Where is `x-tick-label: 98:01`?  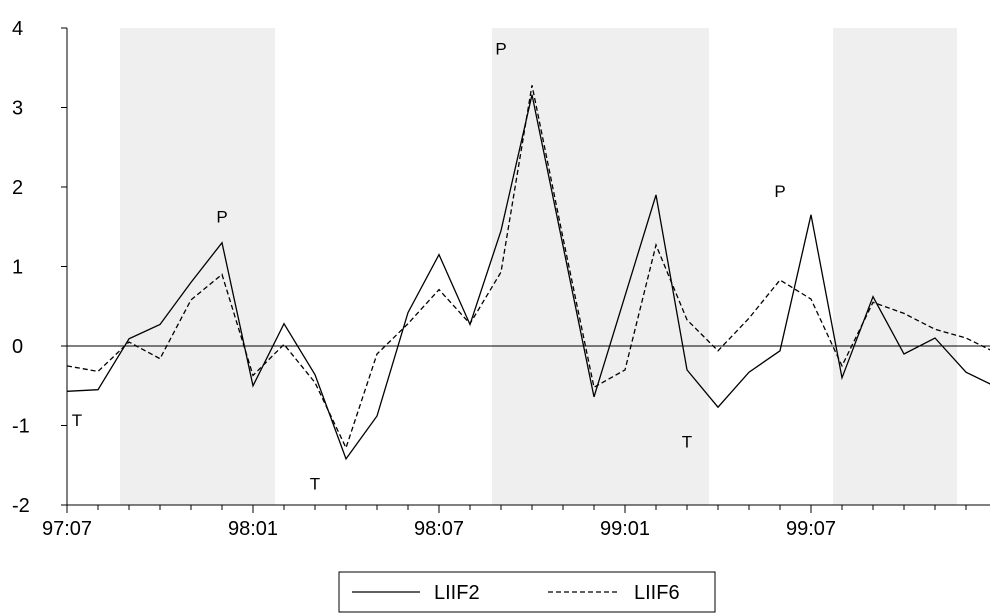
x-tick-label: 98:01 is located at coordinates (253, 529).